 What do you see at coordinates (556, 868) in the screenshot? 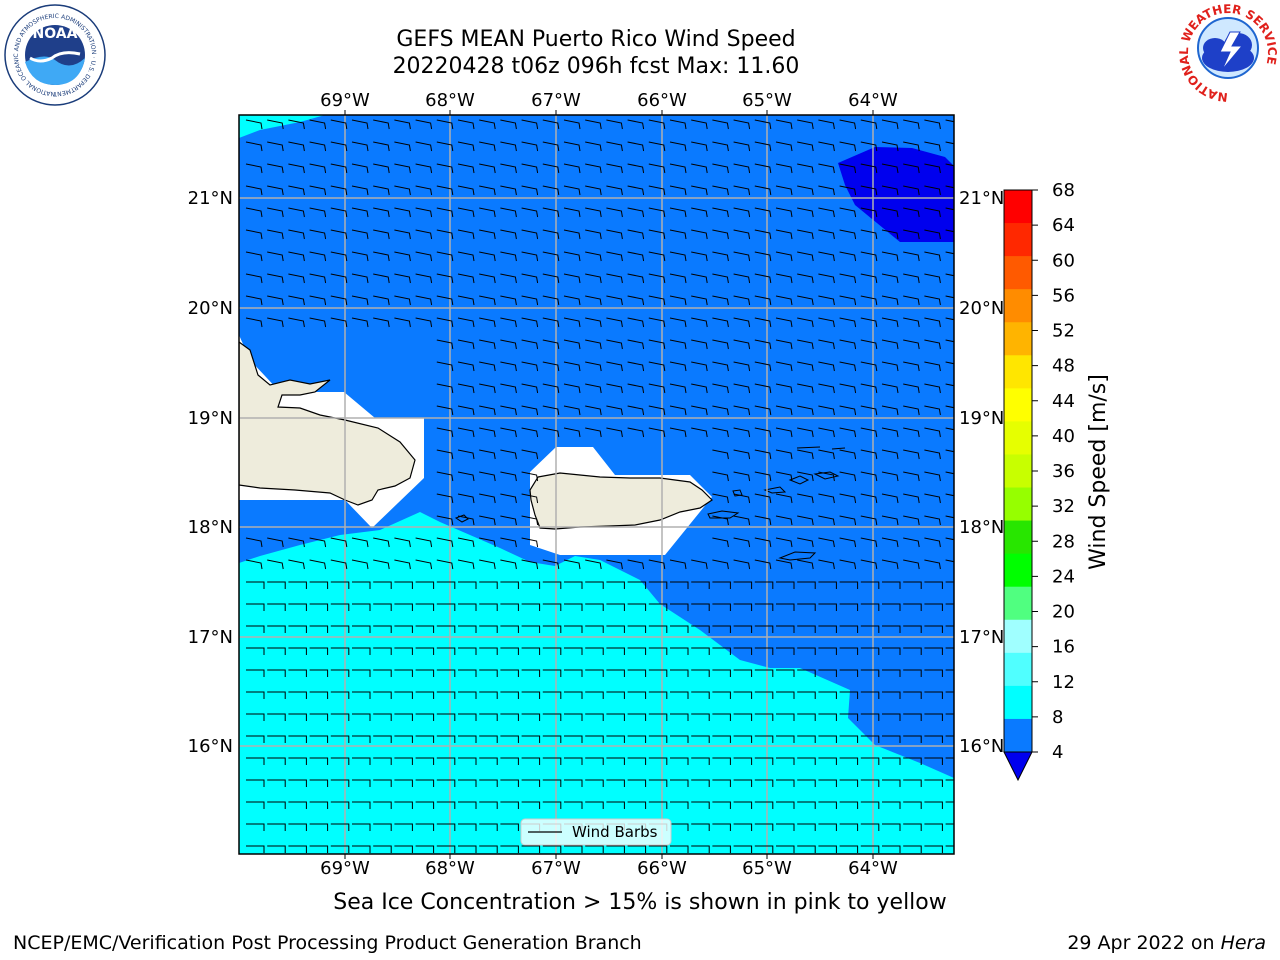
I see `lon-label-bottom: 67°W` at bounding box center [556, 868].